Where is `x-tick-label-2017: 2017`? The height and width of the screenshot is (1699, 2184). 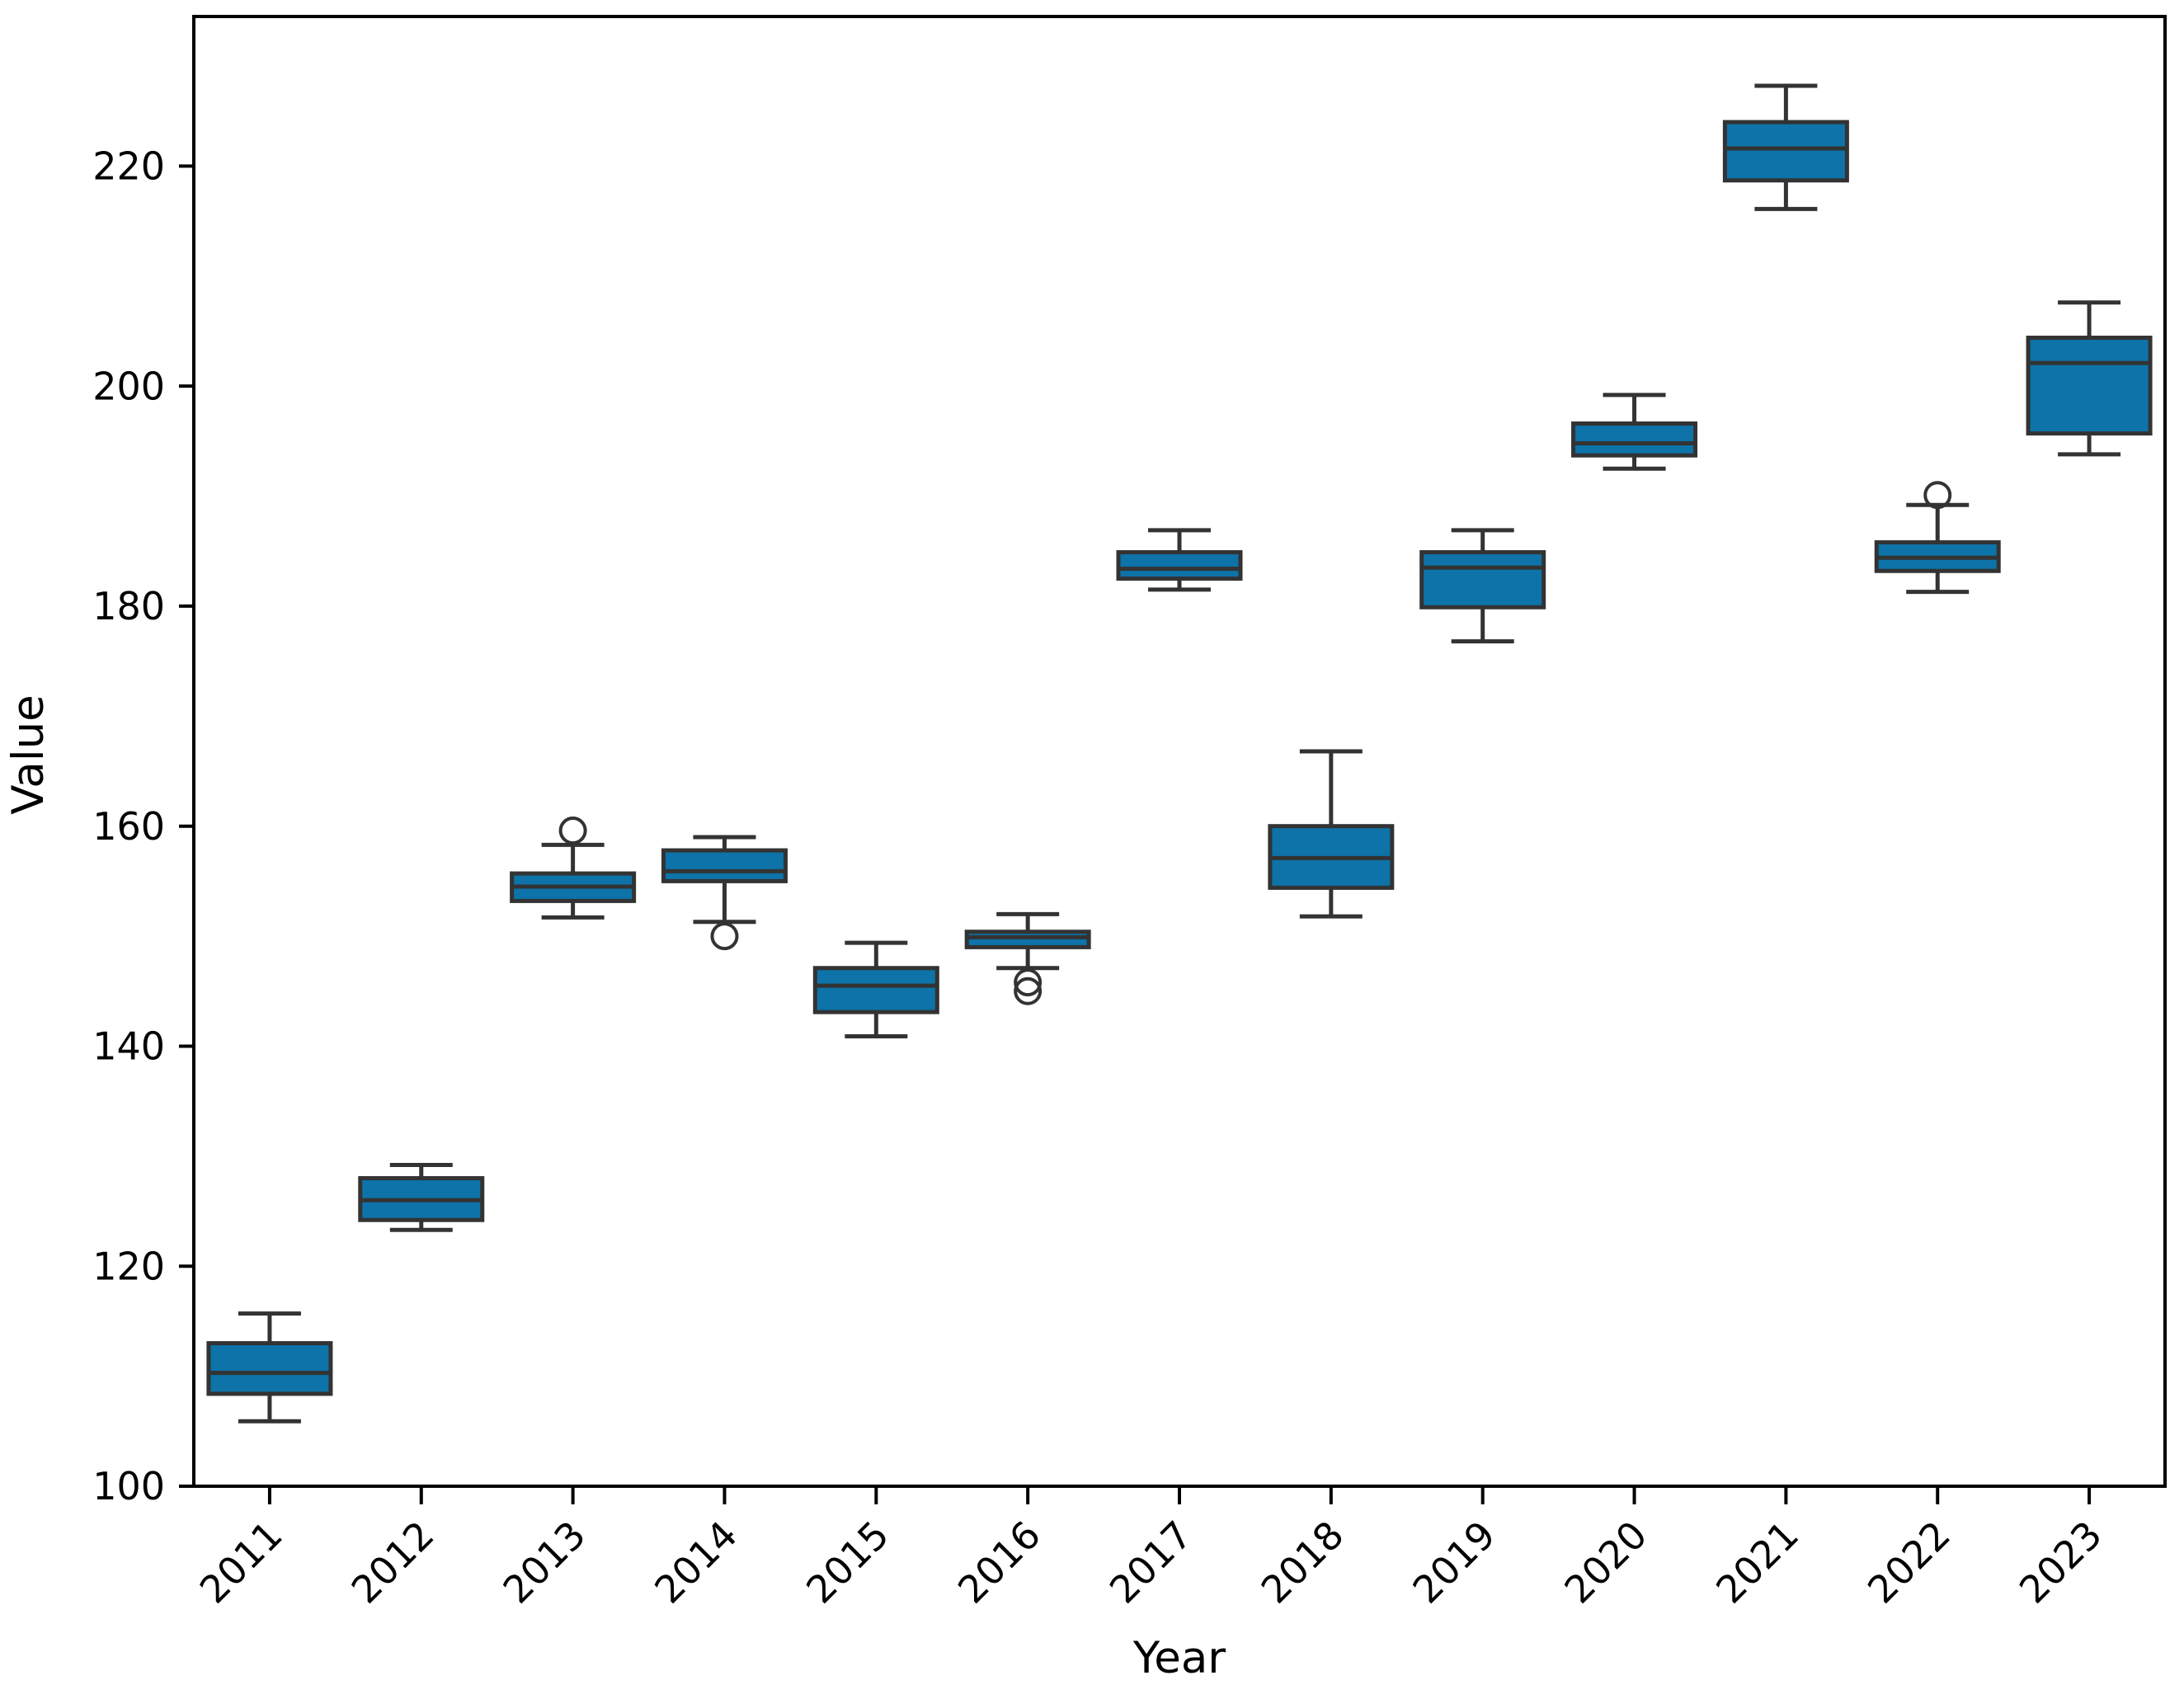
x-tick-label-2017: 2017 is located at coordinates (1151, 1562).